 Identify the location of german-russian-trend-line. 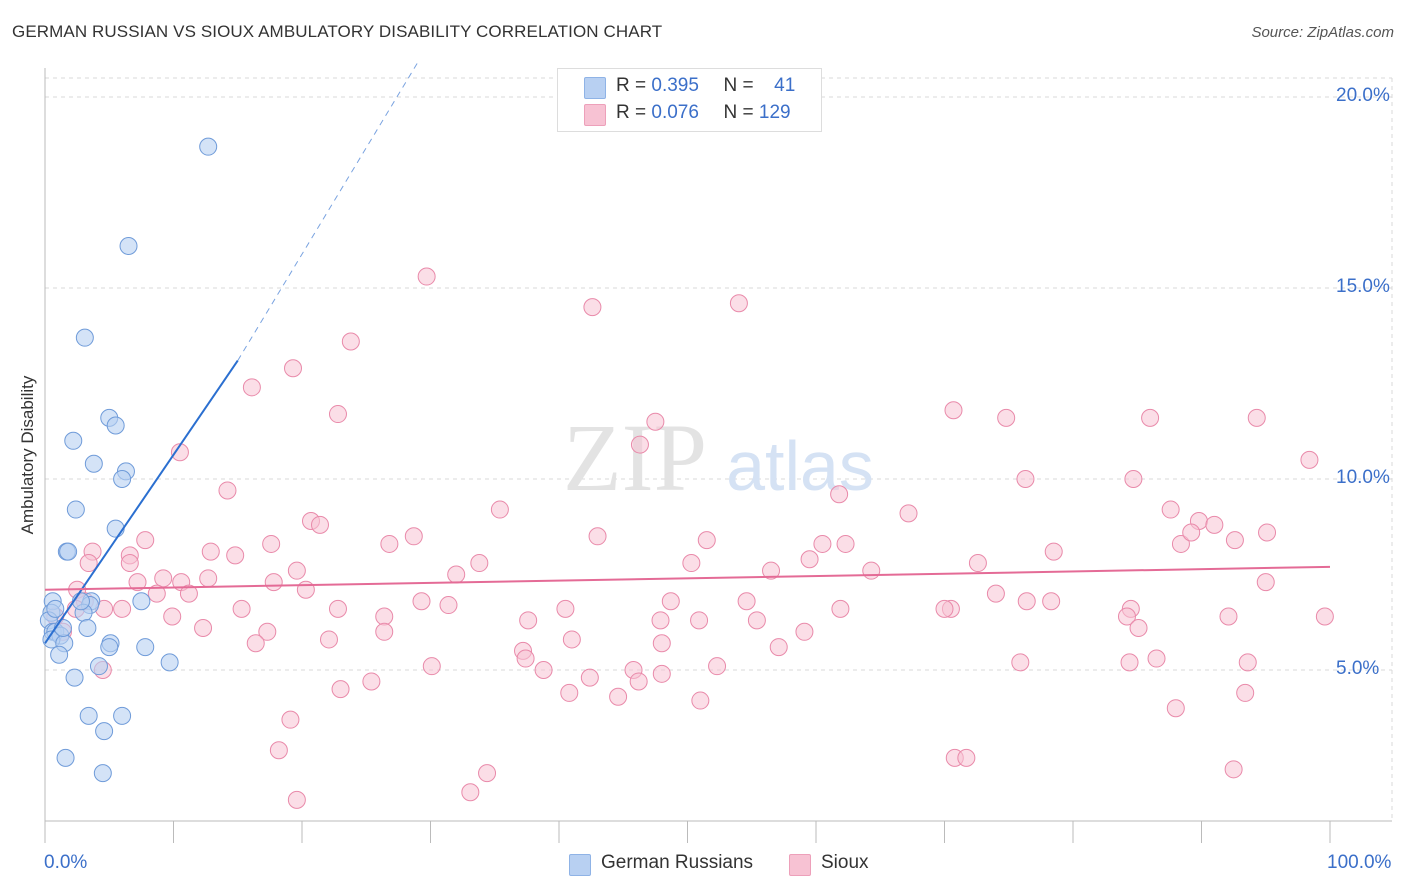
(141, 502).